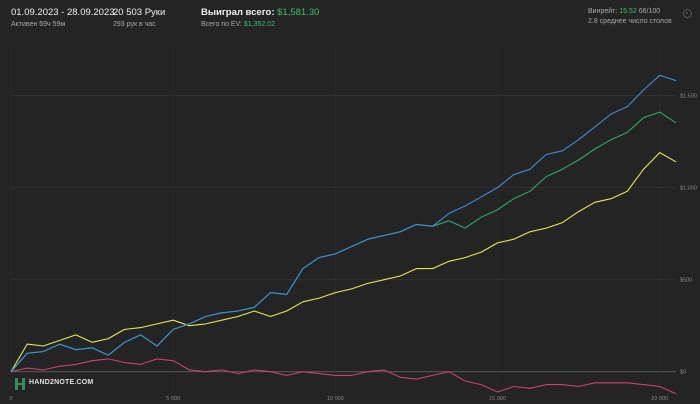 This screenshot has width=700, height=404. What do you see at coordinates (683, 373) in the screenshot?
I see `y-tick-label: $0` at bounding box center [683, 373].